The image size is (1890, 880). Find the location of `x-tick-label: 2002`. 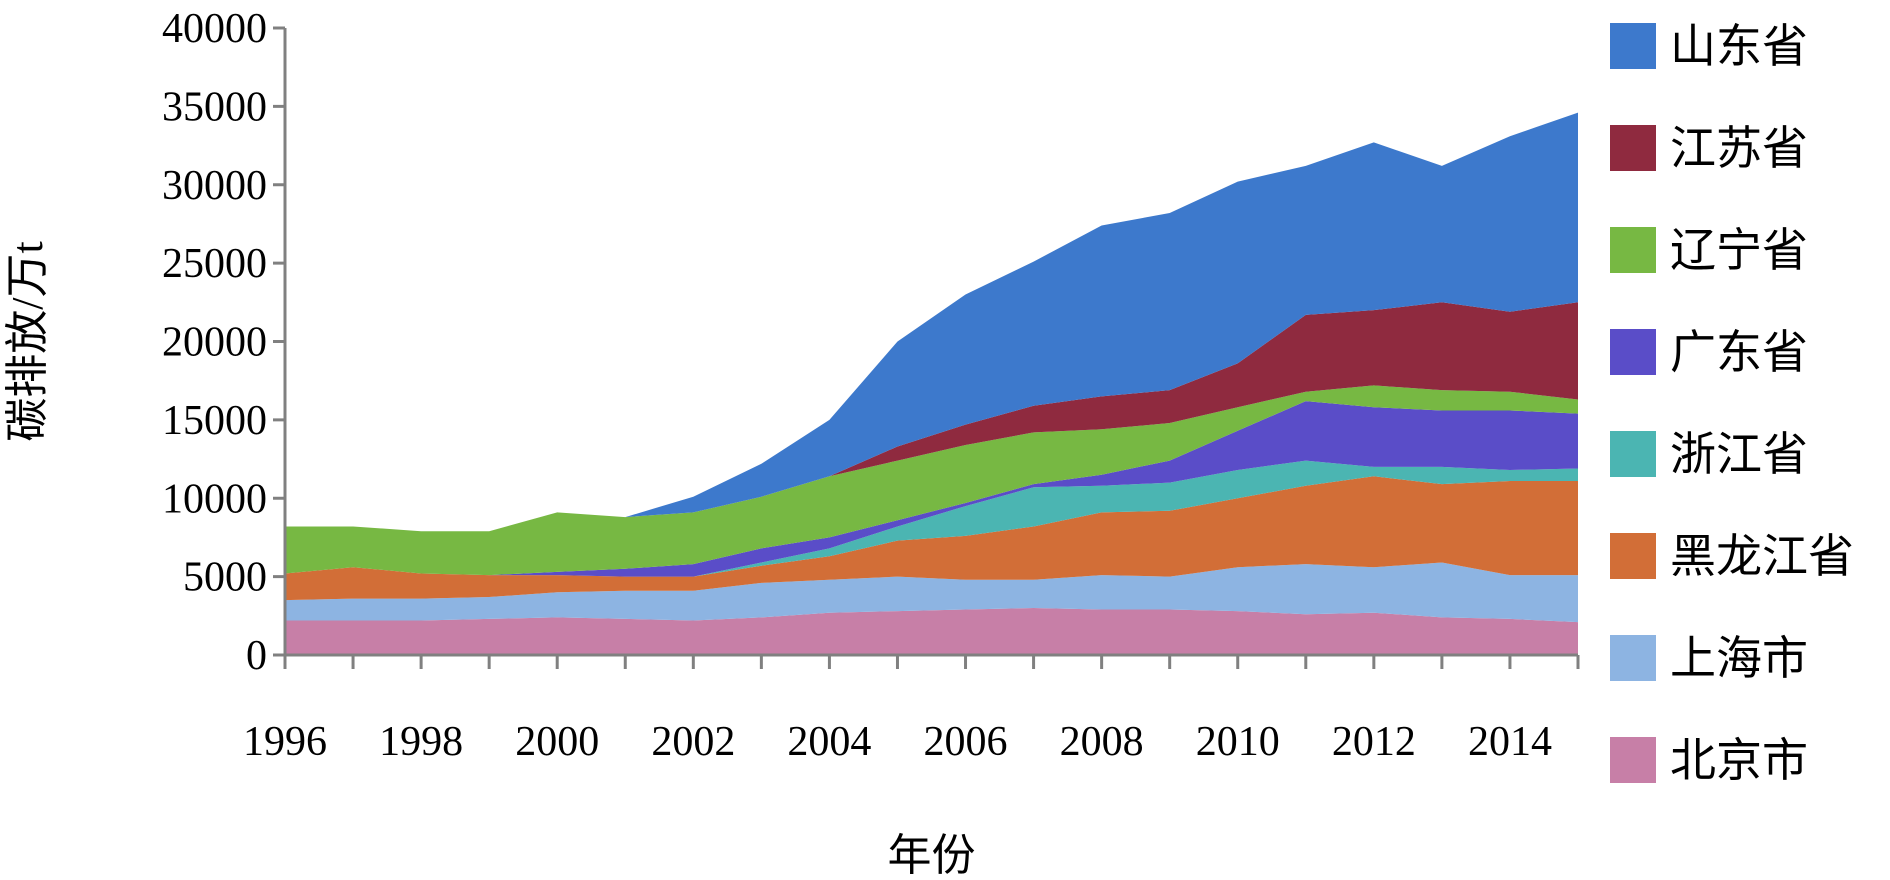

x-tick-label: 2002 is located at coordinates (693, 742).